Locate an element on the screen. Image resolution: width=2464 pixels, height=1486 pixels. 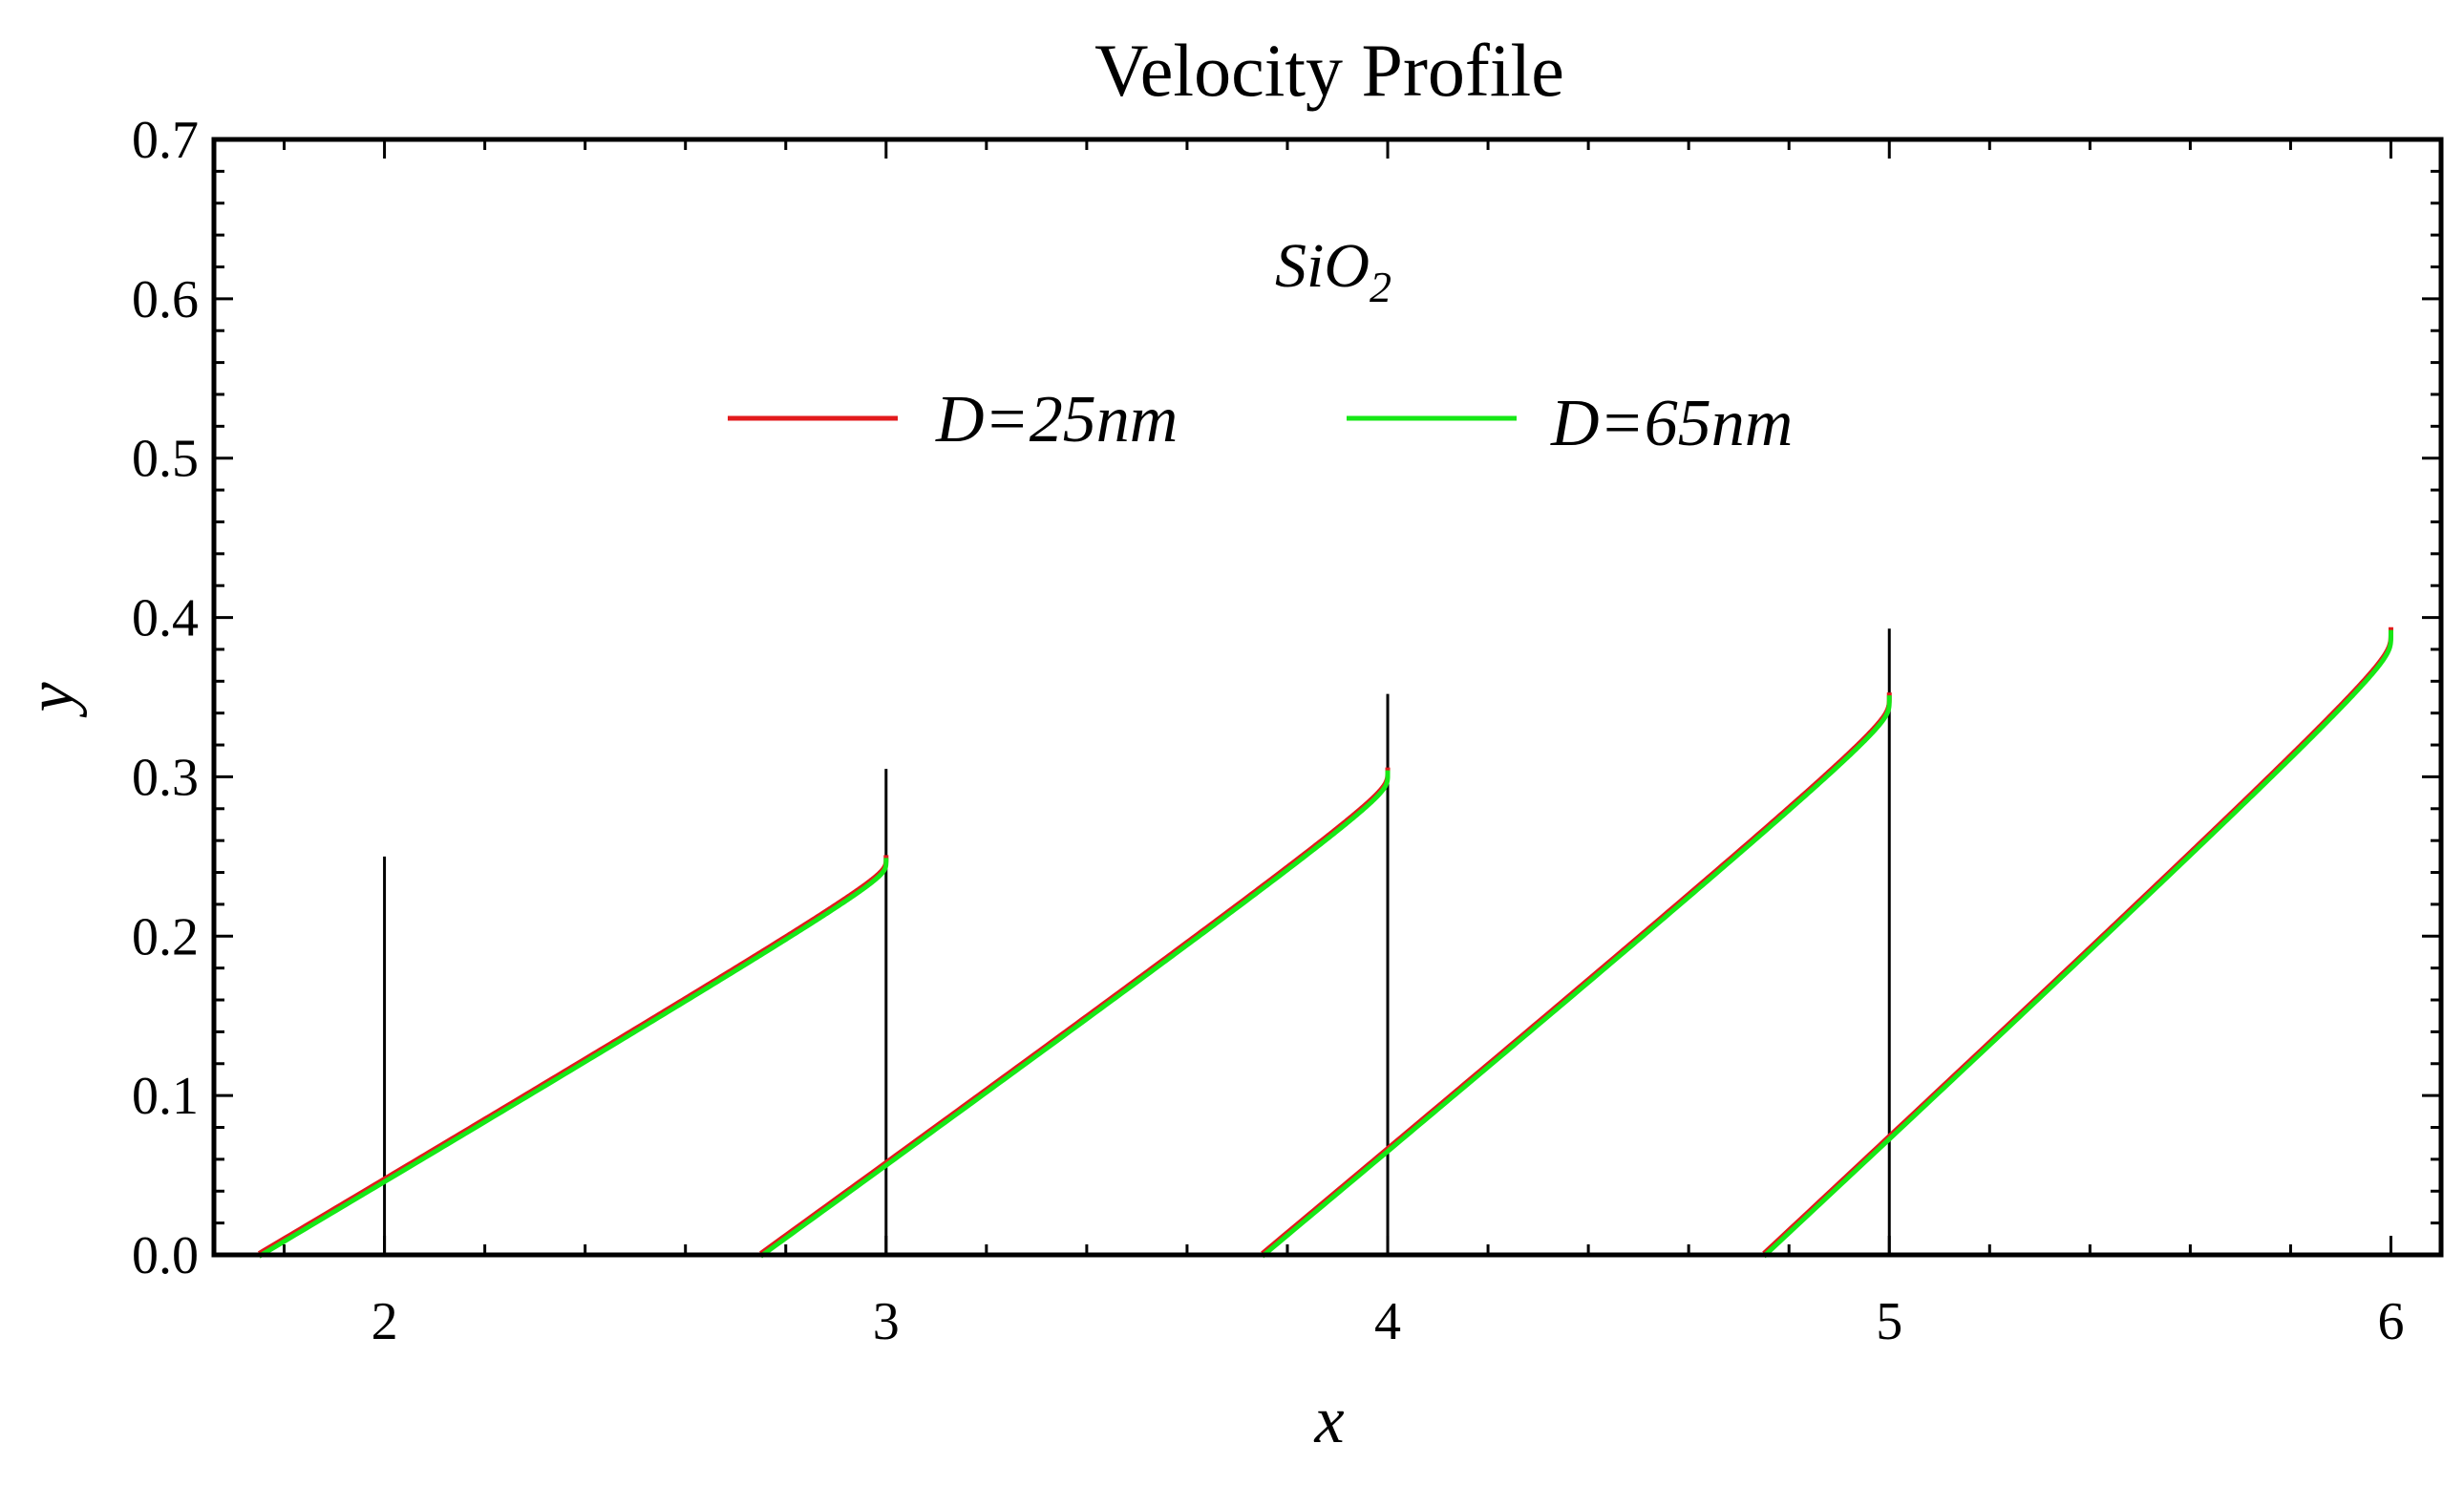
legend-item-d25: D=25nm is located at coordinates (953, 419).